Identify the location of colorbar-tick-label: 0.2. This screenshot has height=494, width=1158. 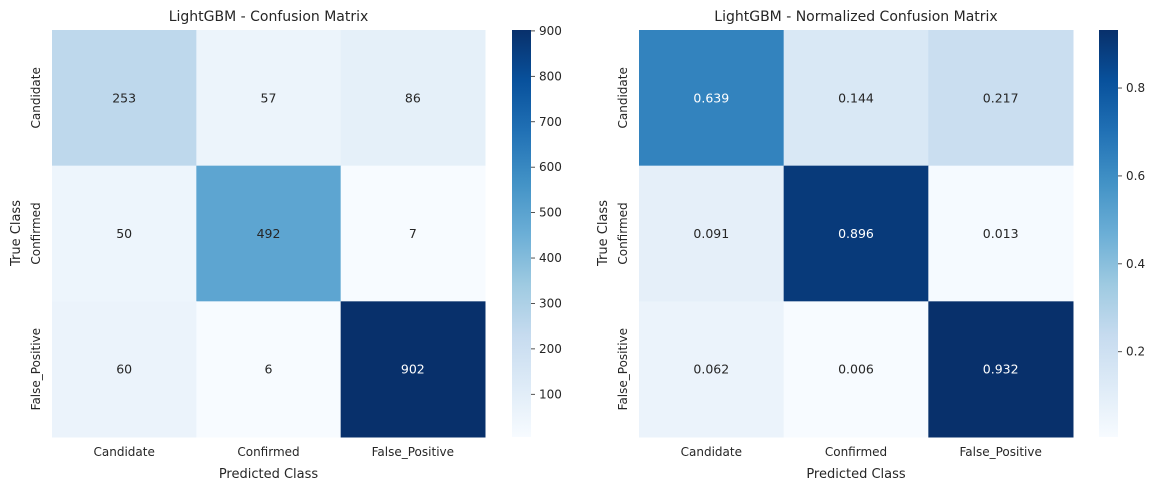
(1135, 352).